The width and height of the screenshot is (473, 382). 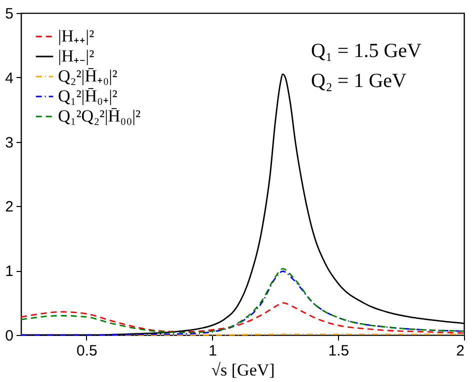 I want to click on y-tick-label: 4, so click(x=9, y=78).